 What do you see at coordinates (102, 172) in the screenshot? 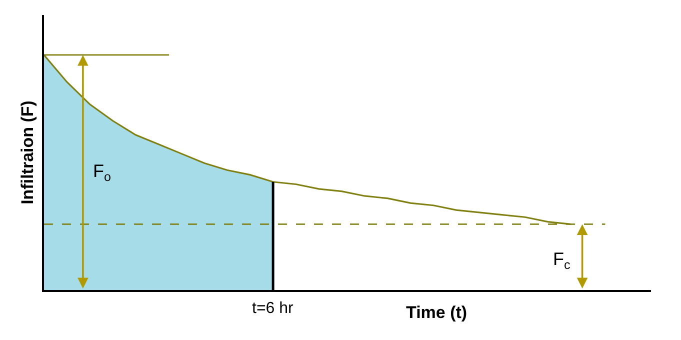
I see `annotation: F$_{o}$` at bounding box center [102, 172].